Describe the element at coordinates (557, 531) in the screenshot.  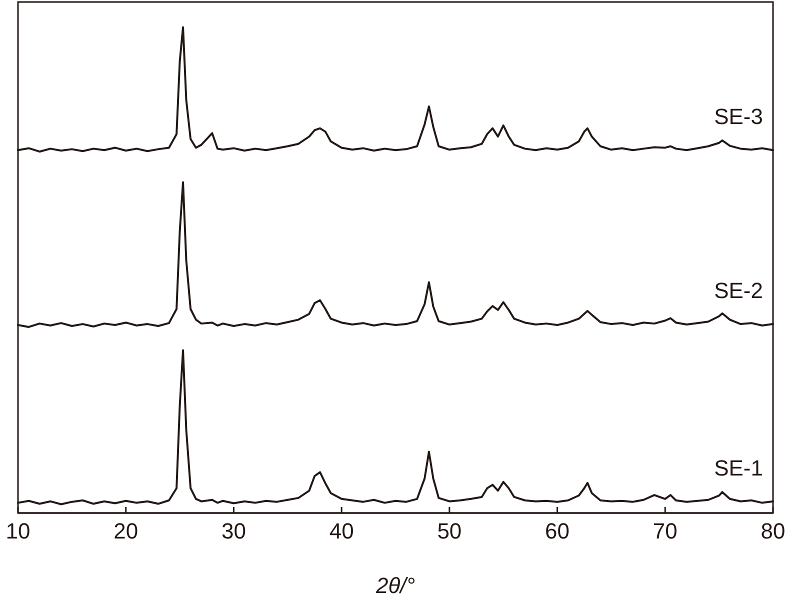
I see `x-tick-label: 60` at that location.